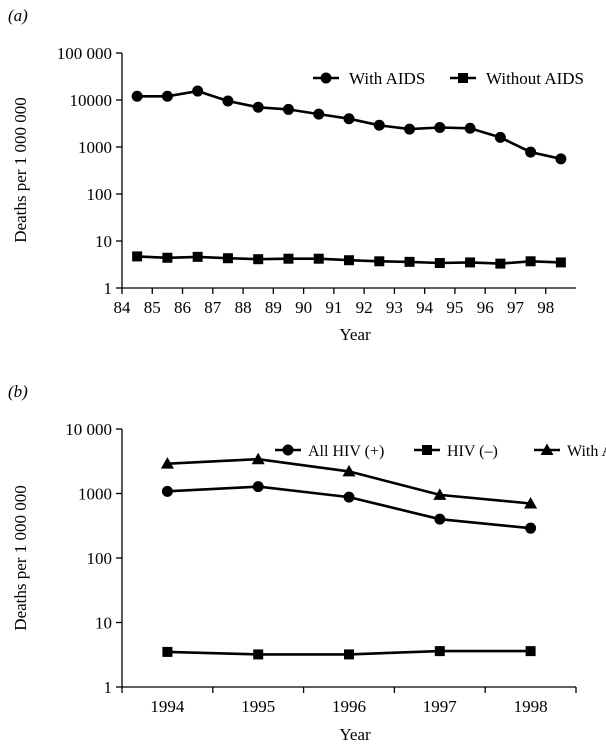 The height and width of the screenshot is (746, 606). Describe the element at coordinates (100, 558) in the screenshot. I see `panel-b-y-tick-label: 100` at that location.